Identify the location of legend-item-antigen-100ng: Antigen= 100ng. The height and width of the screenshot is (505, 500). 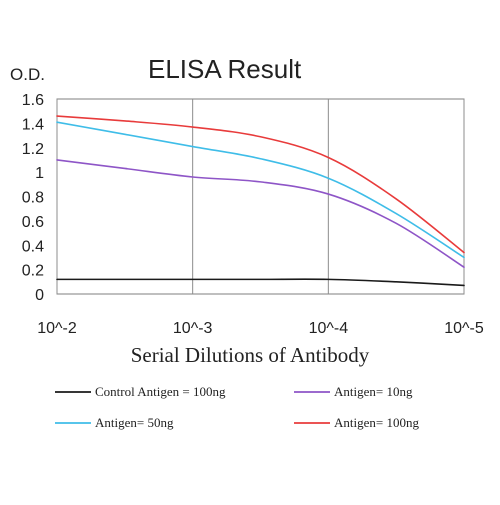
(356, 422).